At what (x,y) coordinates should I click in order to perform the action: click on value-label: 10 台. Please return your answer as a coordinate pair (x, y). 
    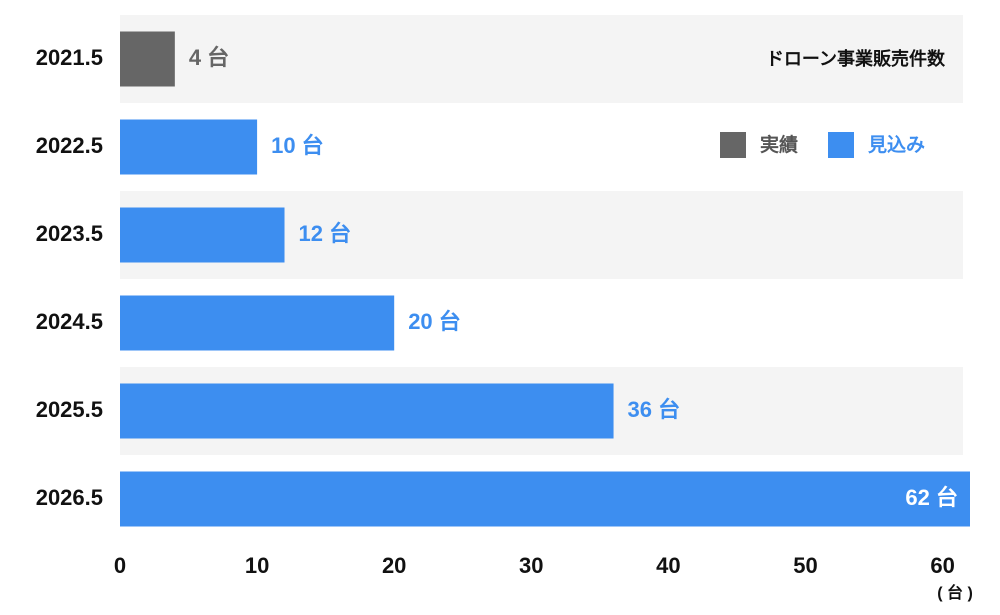
    Looking at the image, I should click on (297, 145).